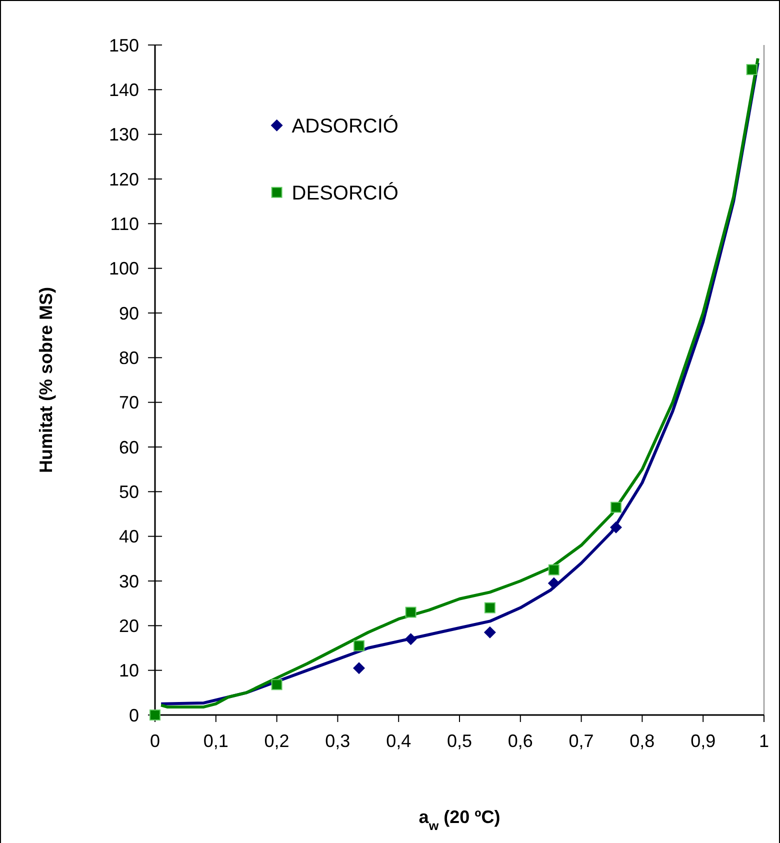  Describe the element at coordinates (46, 380) in the screenshot. I see `y-axis-title: Humitat (% sobre MS)` at that location.